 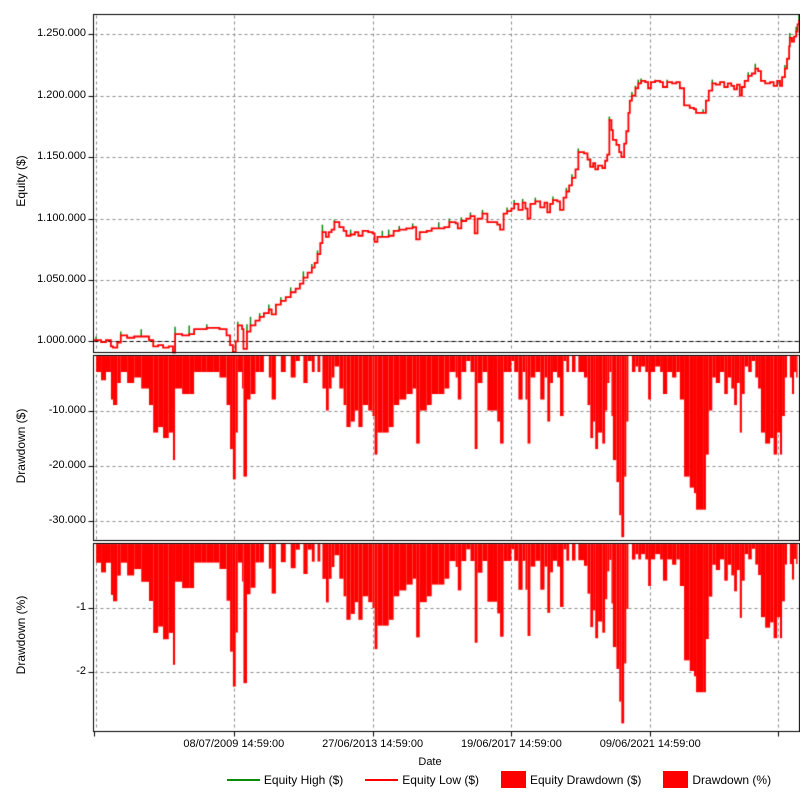 What do you see at coordinates (373, 744) in the screenshot?
I see `x-tick-label: 27/06/2013 14:59:00` at bounding box center [373, 744].